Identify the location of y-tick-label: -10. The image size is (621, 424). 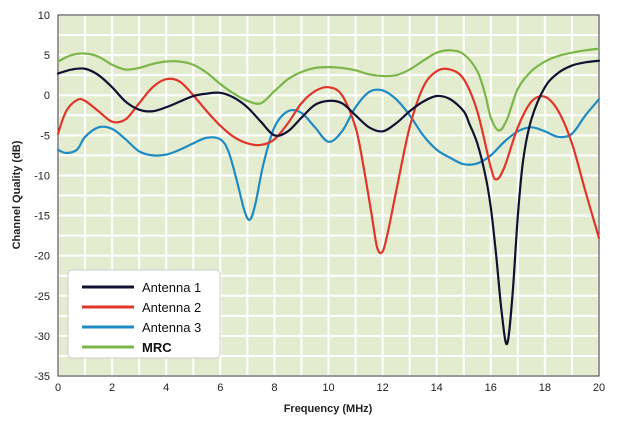
(42, 176).